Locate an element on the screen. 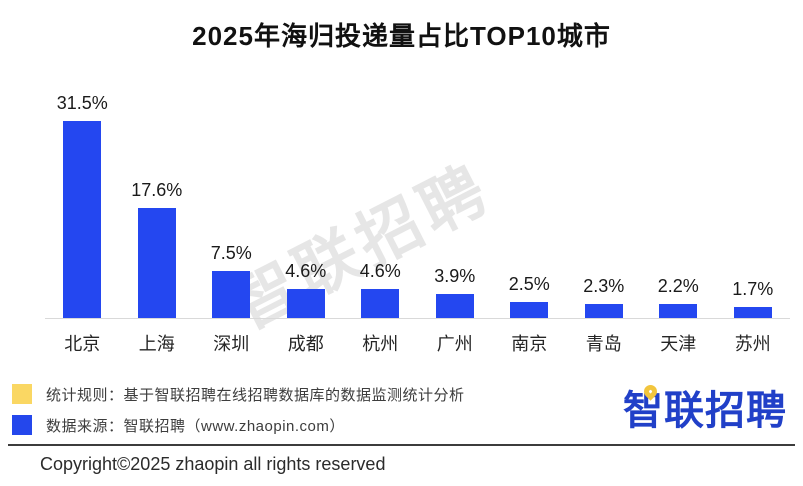 This screenshot has width=803, height=486. footnote-text: 统计规则：基于智联招聘在线招聘数据库的数据监测统计分析 is located at coordinates (255, 395).